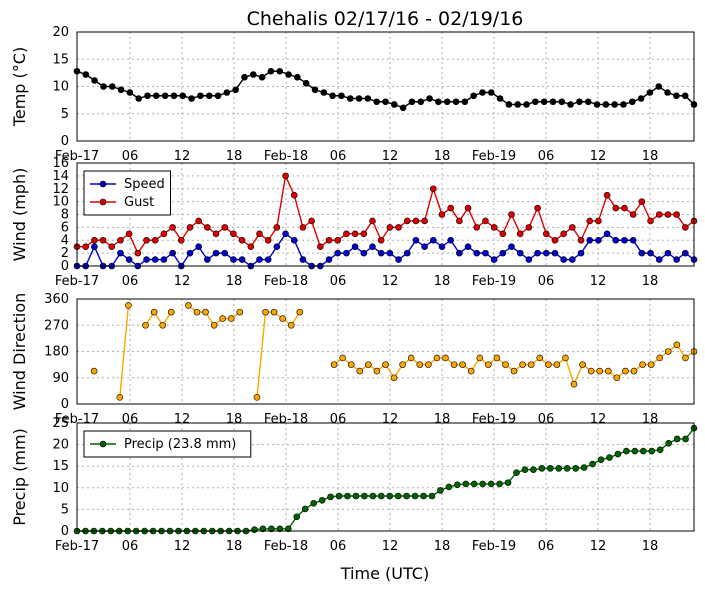  Describe the element at coordinates (65, 240) in the screenshot. I see `y-tick-label: 4` at that location.